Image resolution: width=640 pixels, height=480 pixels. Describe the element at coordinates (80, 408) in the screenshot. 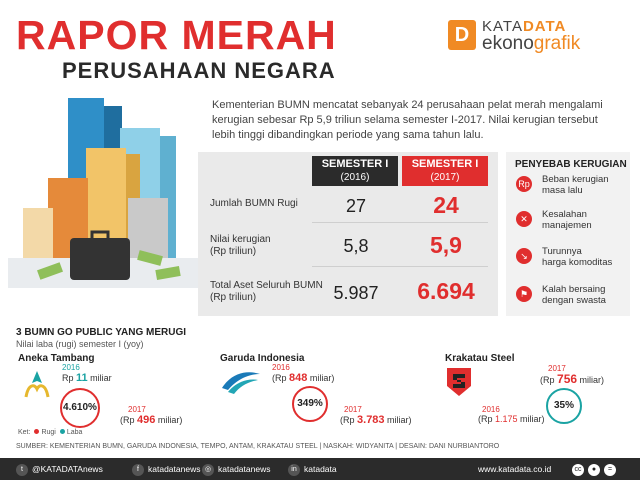

I see `change-percent: 4.610%` at that location.